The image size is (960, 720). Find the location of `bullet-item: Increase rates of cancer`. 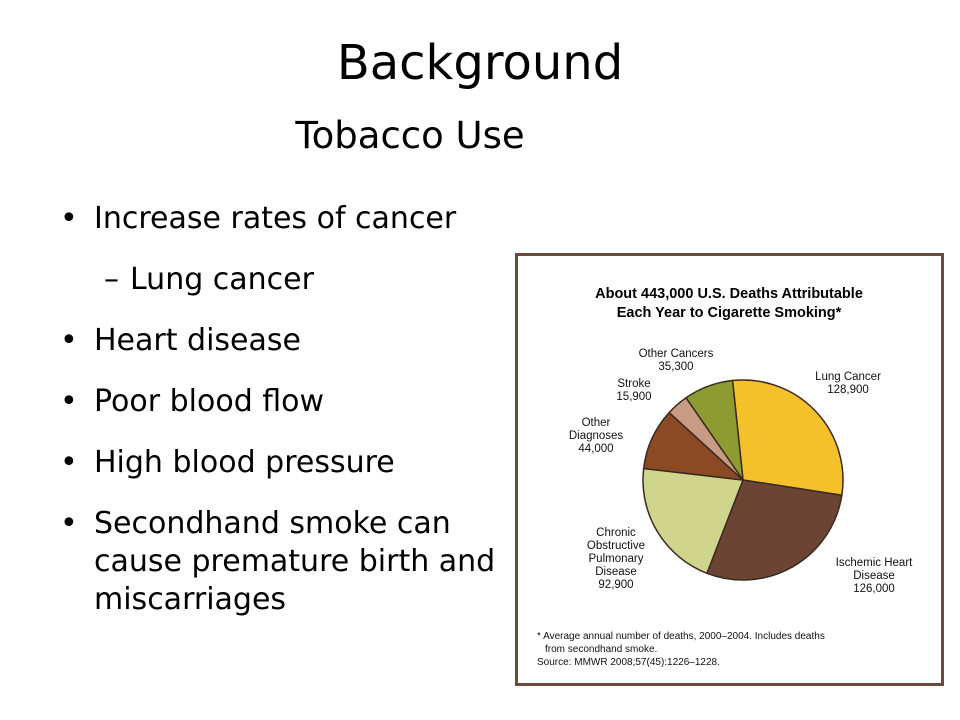

bullet-item: Increase rates of cancer is located at coordinates (295, 219).